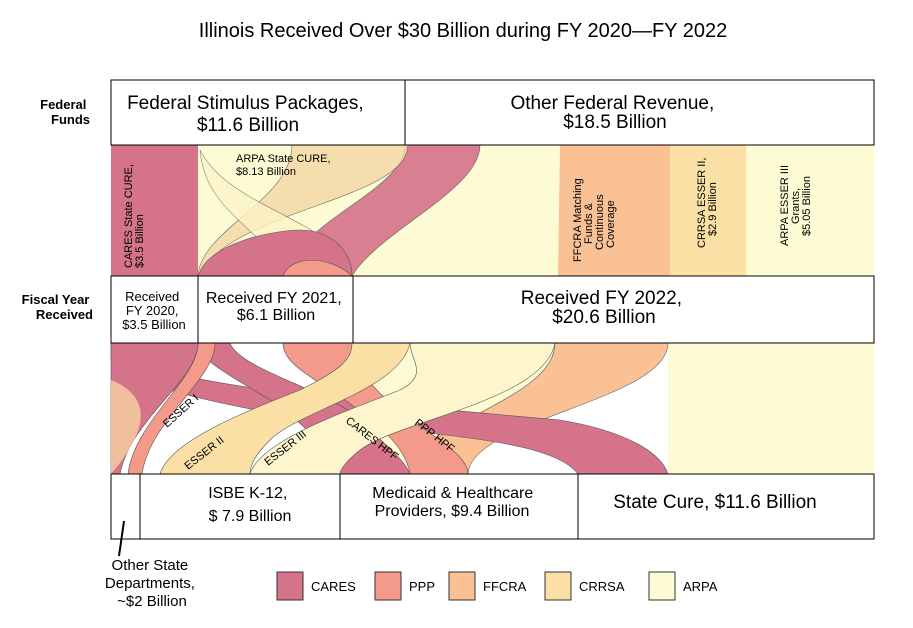 Image resolution: width=913 pixels, height=628 pixels. I want to click on other-revenue-box, so click(639, 112).